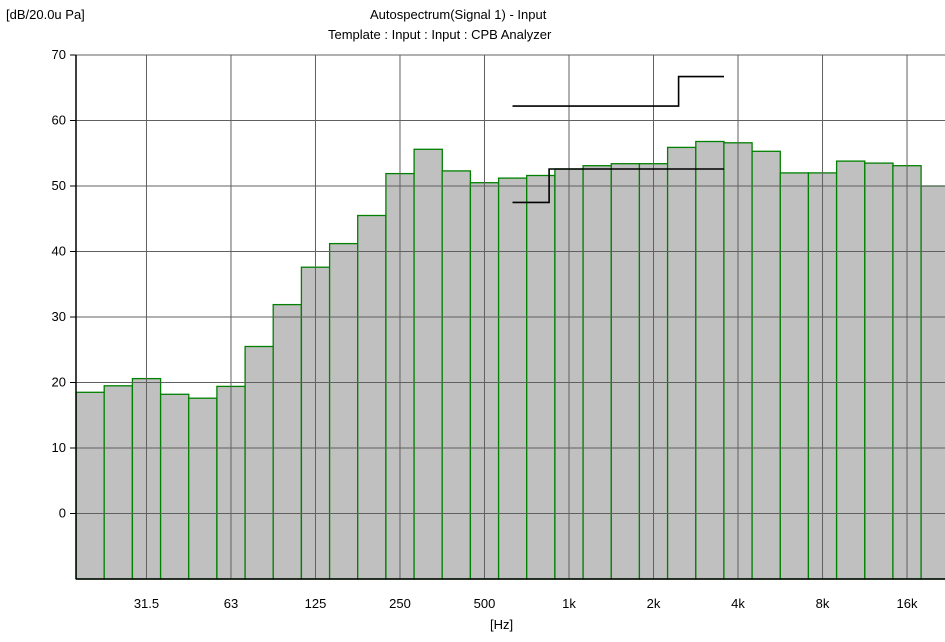  I want to click on x-tick-label-125: 125, so click(316, 603).